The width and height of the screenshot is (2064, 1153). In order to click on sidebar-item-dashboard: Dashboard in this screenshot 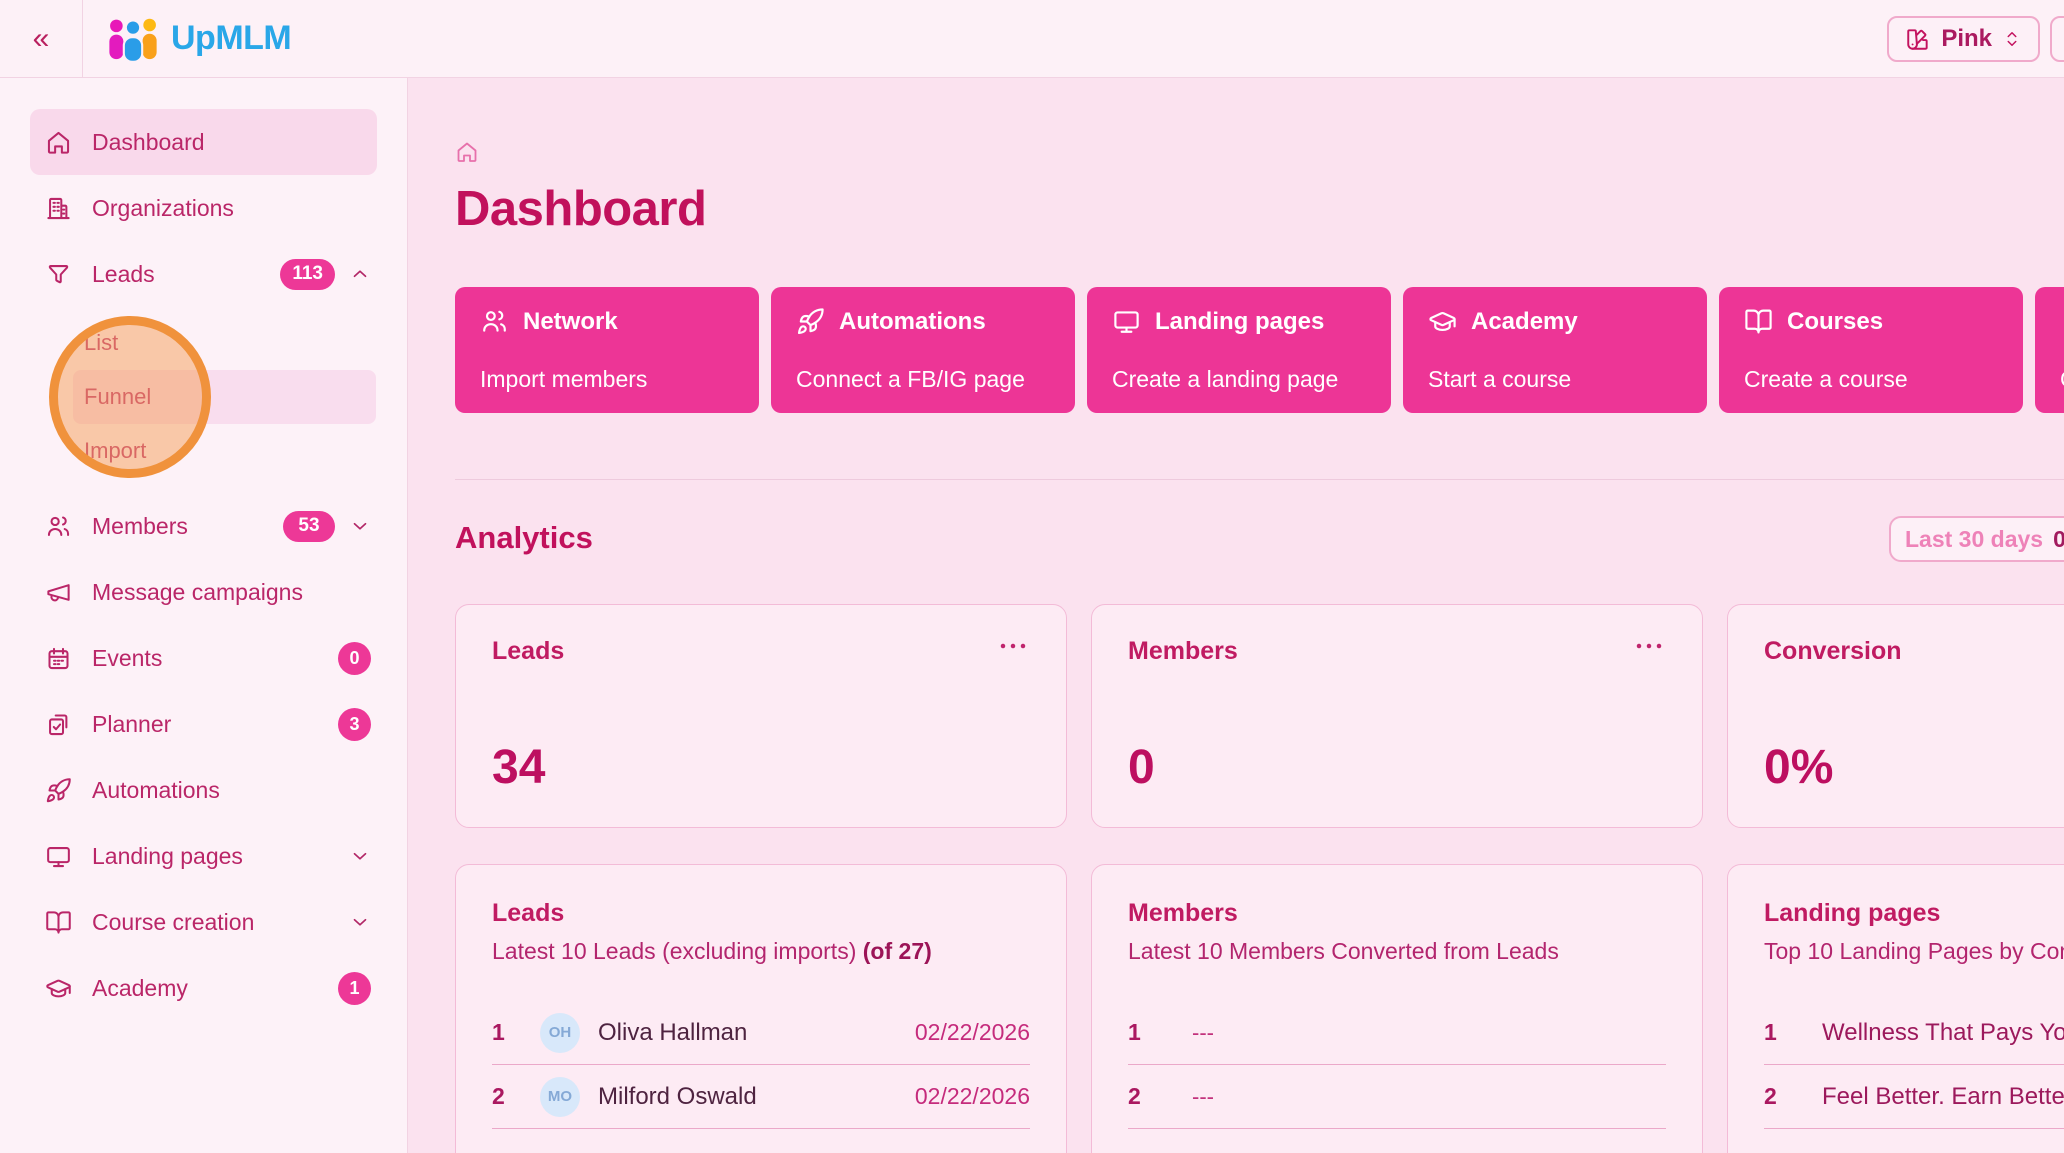, I will do `click(203, 142)`.